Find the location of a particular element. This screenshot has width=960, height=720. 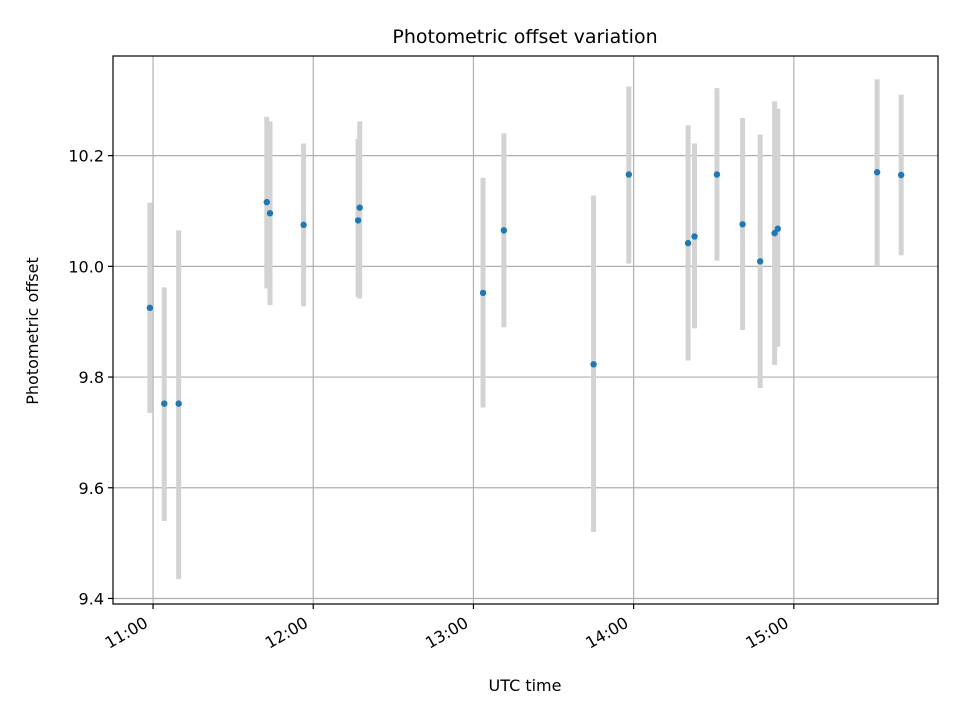

y-tick-label: 10.0 is located at coordinates (86, 266).